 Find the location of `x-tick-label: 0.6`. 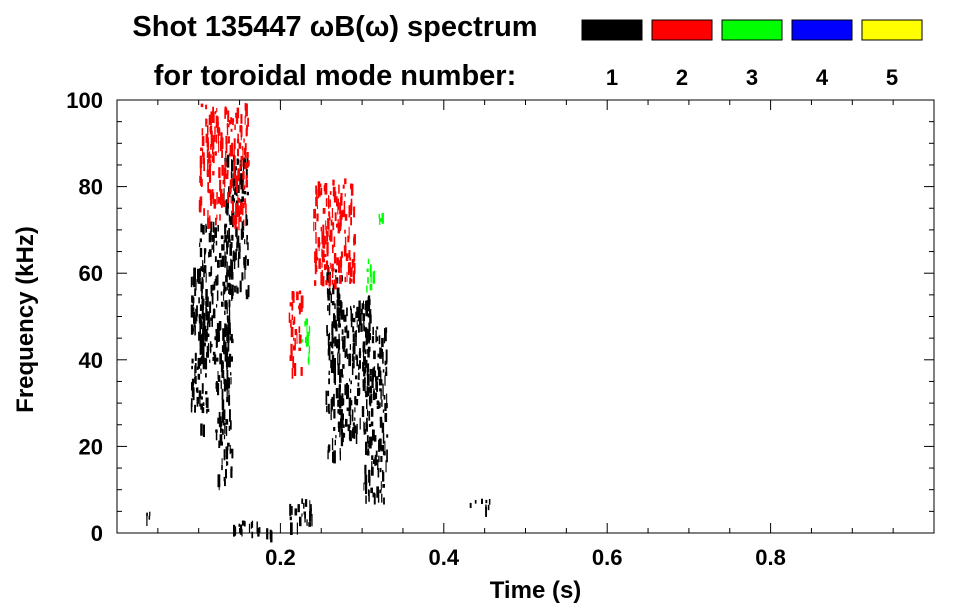

x-tick-label: 0.6 is located at coordinates (607, 557).